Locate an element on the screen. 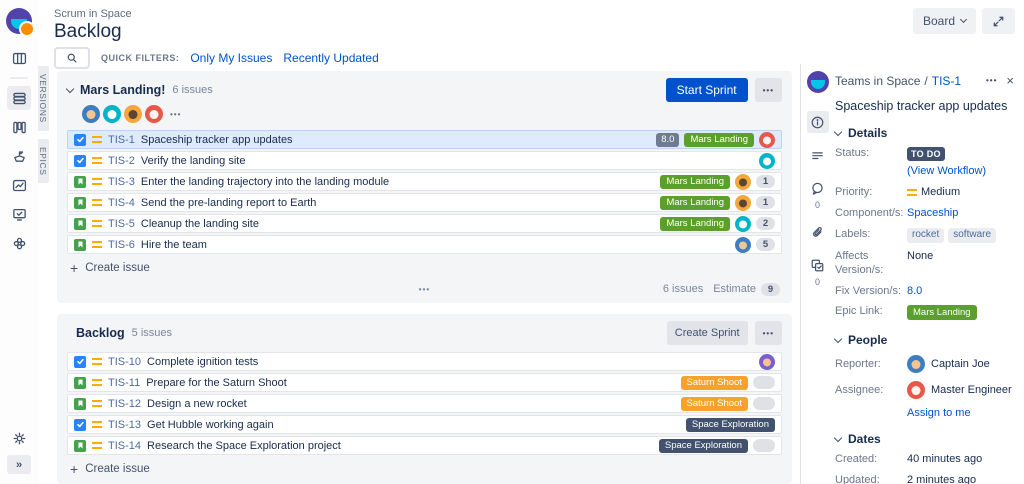 This screenshot has height=484, width=1024. reporter-name: Captain Joe is located at coordinates (960, 364).